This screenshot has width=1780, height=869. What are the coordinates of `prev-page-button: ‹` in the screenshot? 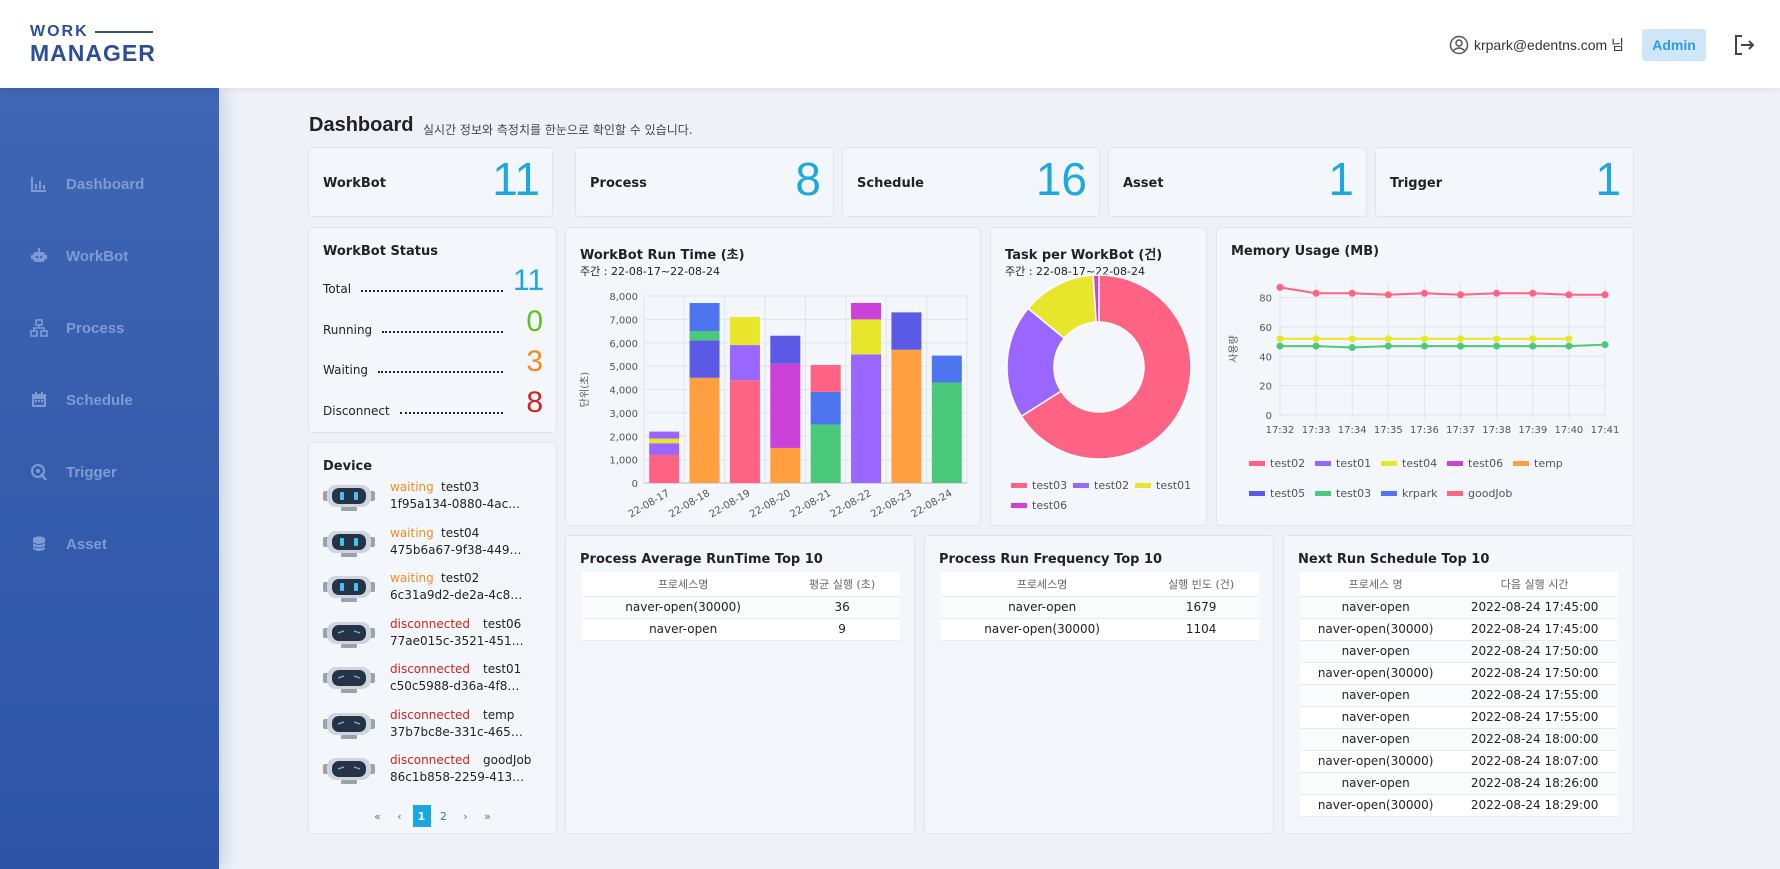 It's located at (399, 816).